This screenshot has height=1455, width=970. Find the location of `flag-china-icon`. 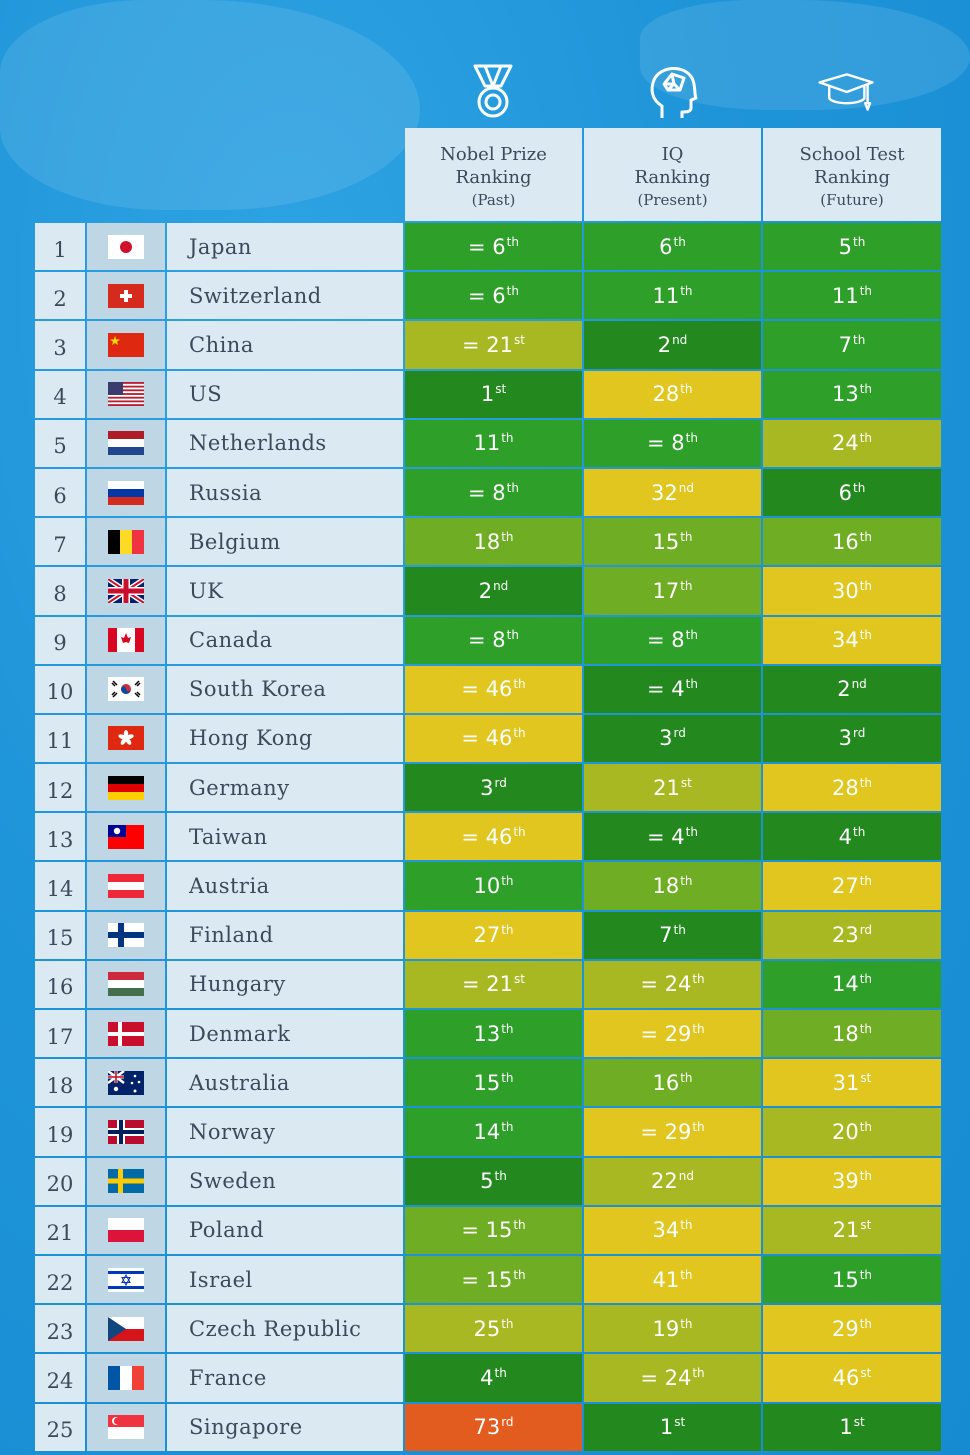

flag-china-icon is located at coordinates (126, 345).